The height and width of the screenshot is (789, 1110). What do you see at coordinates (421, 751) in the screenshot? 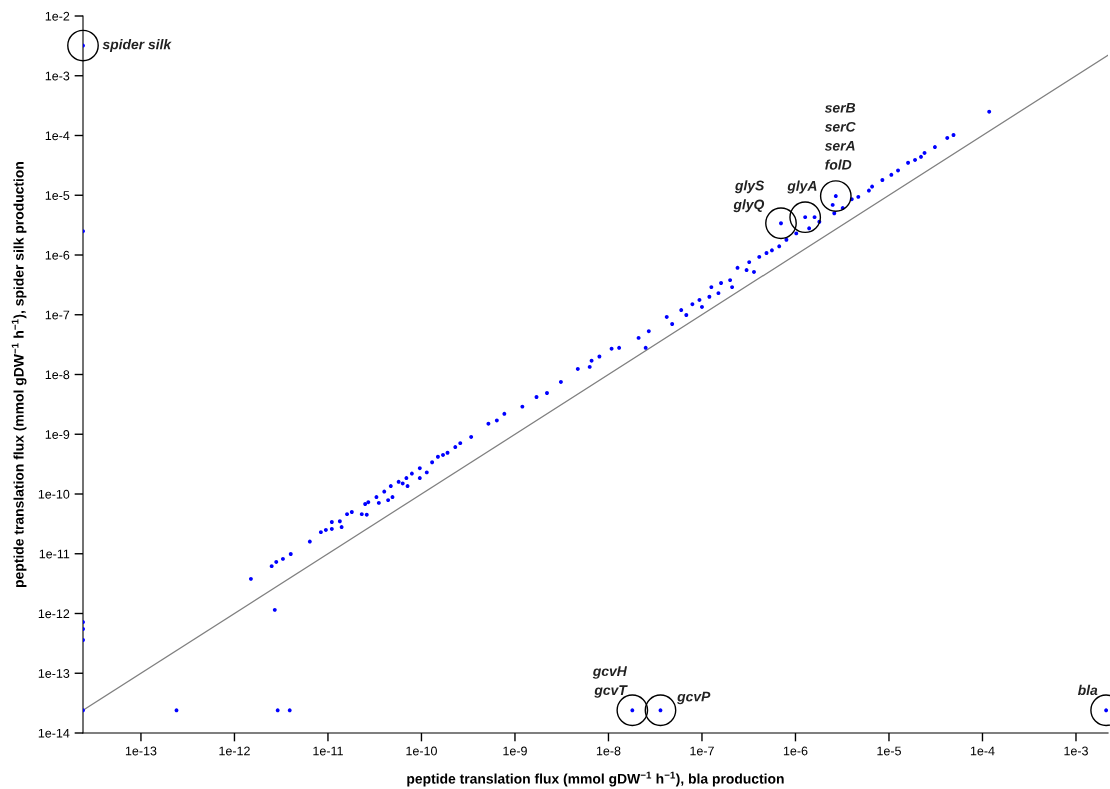
I see `x-tick-label: 1e-10` at bounding box center [421, 751].